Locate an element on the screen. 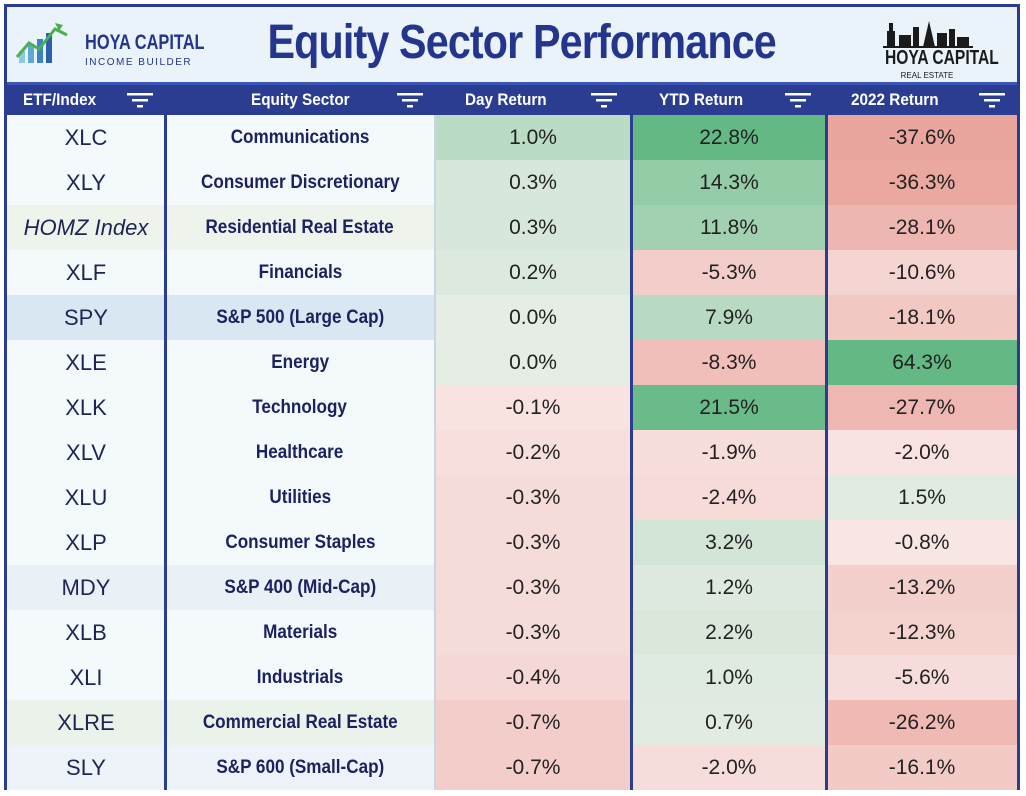 The width and height of the screenshot is (1026, 796). return-2022-cell: -18.1% is located at coordinates (922, 317).